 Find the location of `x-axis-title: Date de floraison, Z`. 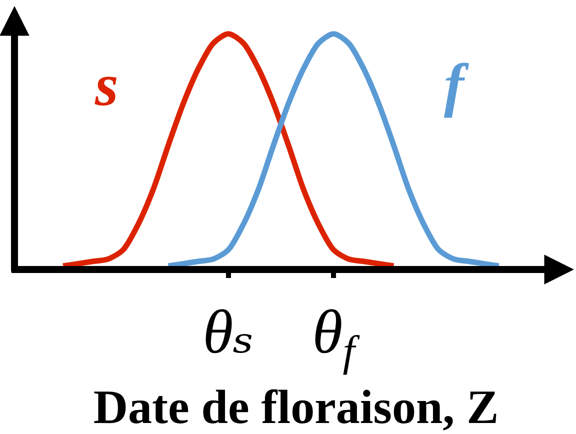

x-axis-title: Date de floraison, Z is located at coordinates (296, 407).